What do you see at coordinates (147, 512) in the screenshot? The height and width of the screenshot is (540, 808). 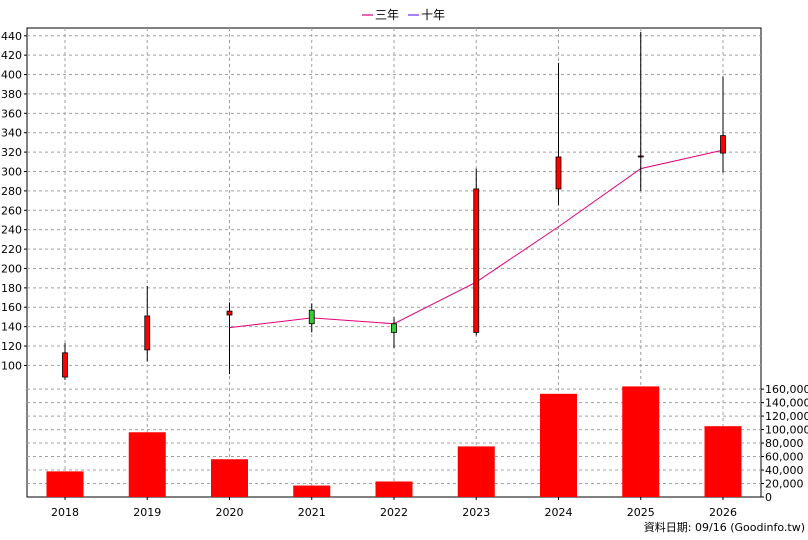 I see `x-tick-label: 2019` at bounding box center [147, 512].